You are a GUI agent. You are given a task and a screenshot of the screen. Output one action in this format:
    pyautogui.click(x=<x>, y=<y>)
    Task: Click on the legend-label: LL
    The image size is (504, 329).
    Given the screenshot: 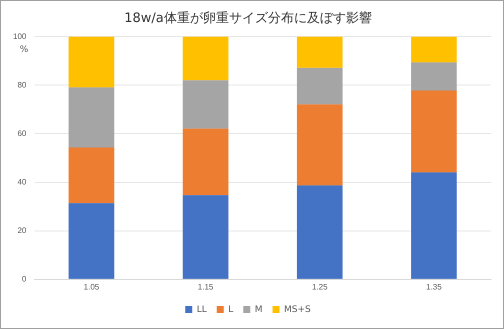 What is the action you would take?
    pyautogui.click(x=201, y=309)
    